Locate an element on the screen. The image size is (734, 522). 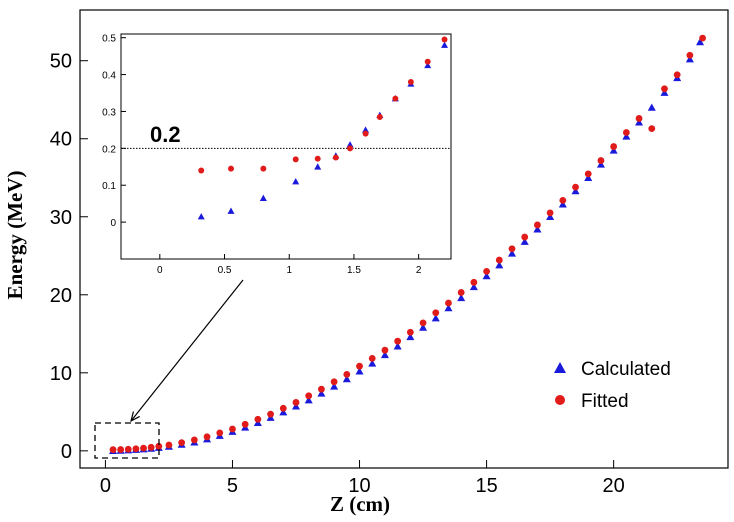
zoom-arrow is located at coordinates (187, 350).